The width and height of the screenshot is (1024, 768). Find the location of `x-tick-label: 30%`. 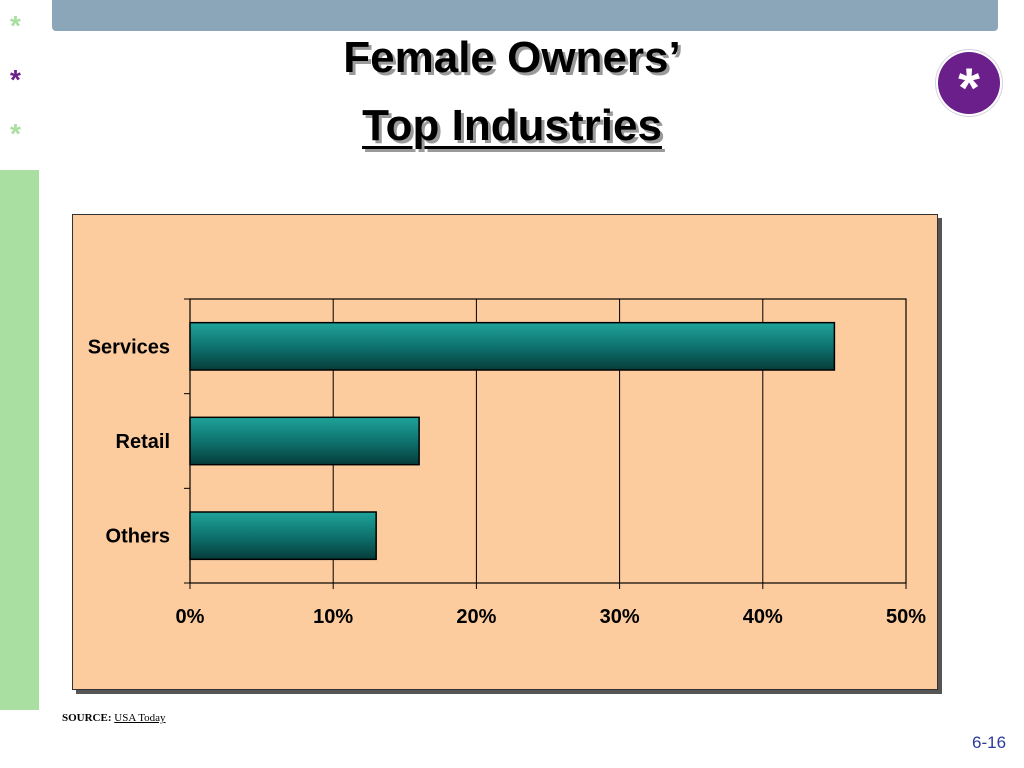

x-tick-label: 30% is located at coordinates (620, 617).